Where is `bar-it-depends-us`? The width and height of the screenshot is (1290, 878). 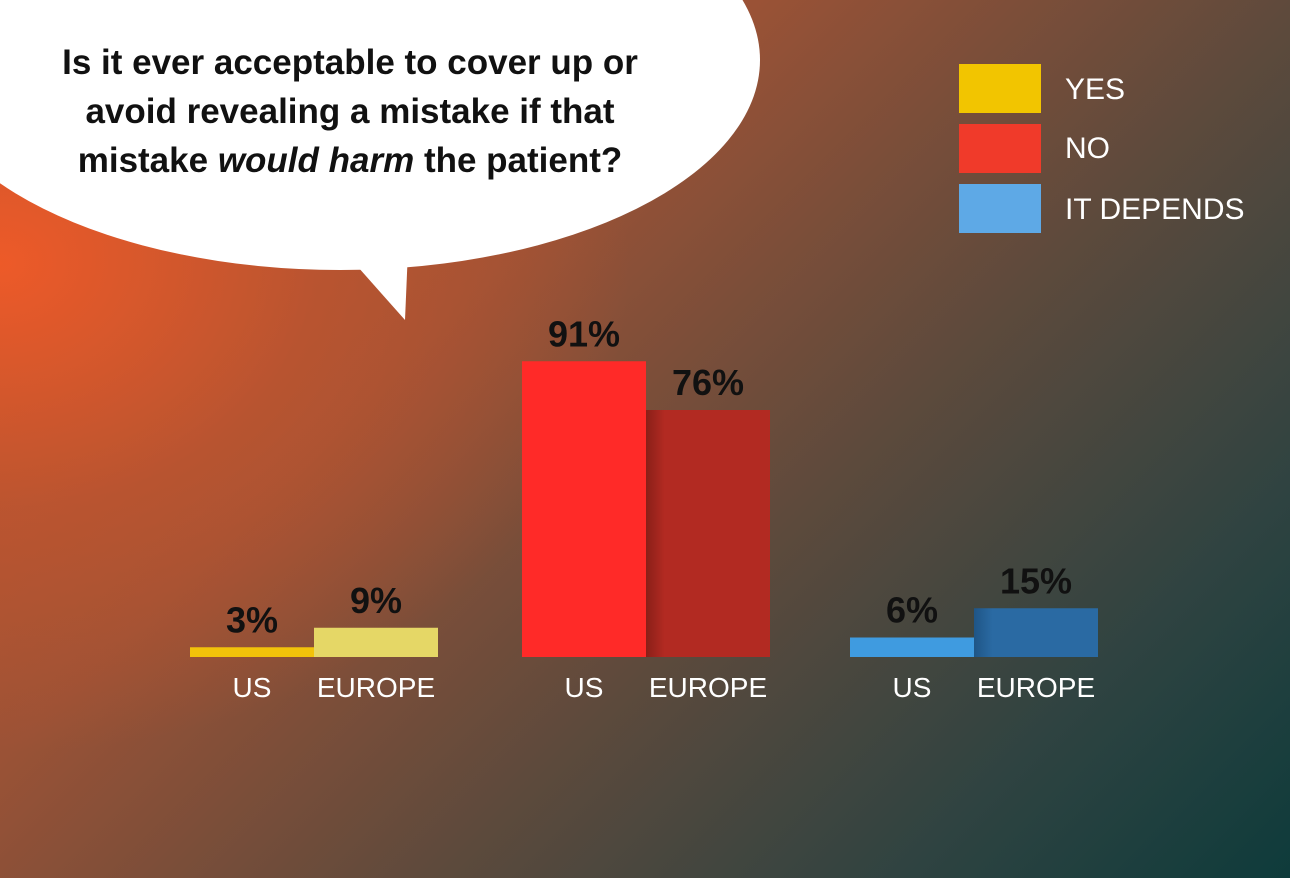
bar-it-depends-us is located at coordinates (912, 647).